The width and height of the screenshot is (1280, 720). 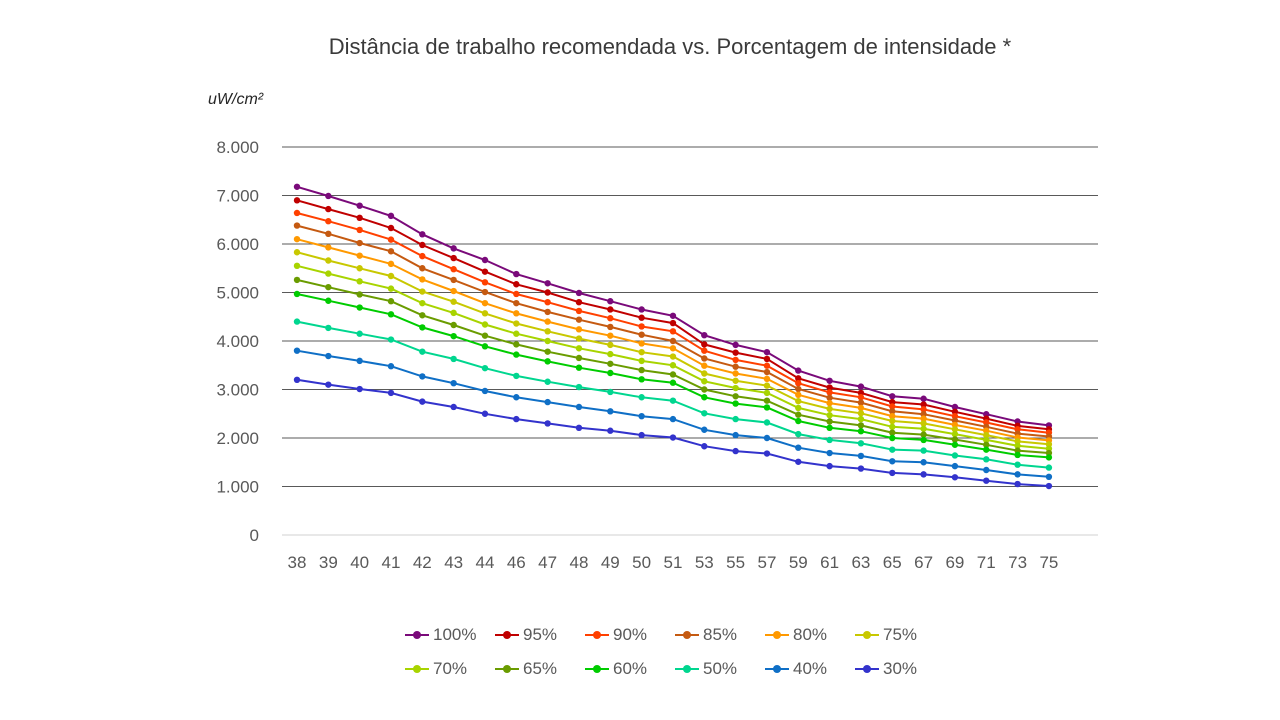 What do you see at coordinates (892, 562) in the screenshot?
I see `x-tick-label: 65` at bounding box center [892, 562].